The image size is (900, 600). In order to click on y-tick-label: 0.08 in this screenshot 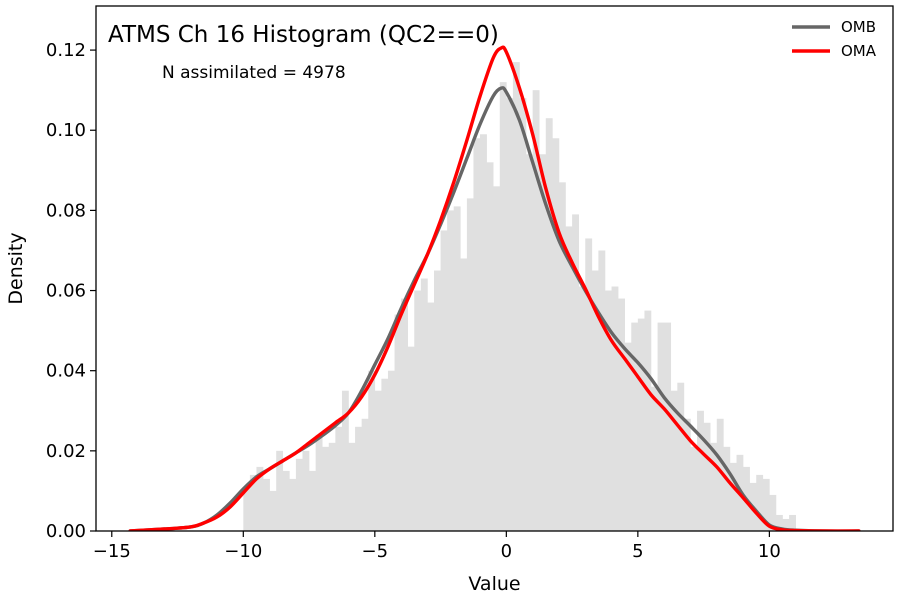, I will do `click(66, 210)`.